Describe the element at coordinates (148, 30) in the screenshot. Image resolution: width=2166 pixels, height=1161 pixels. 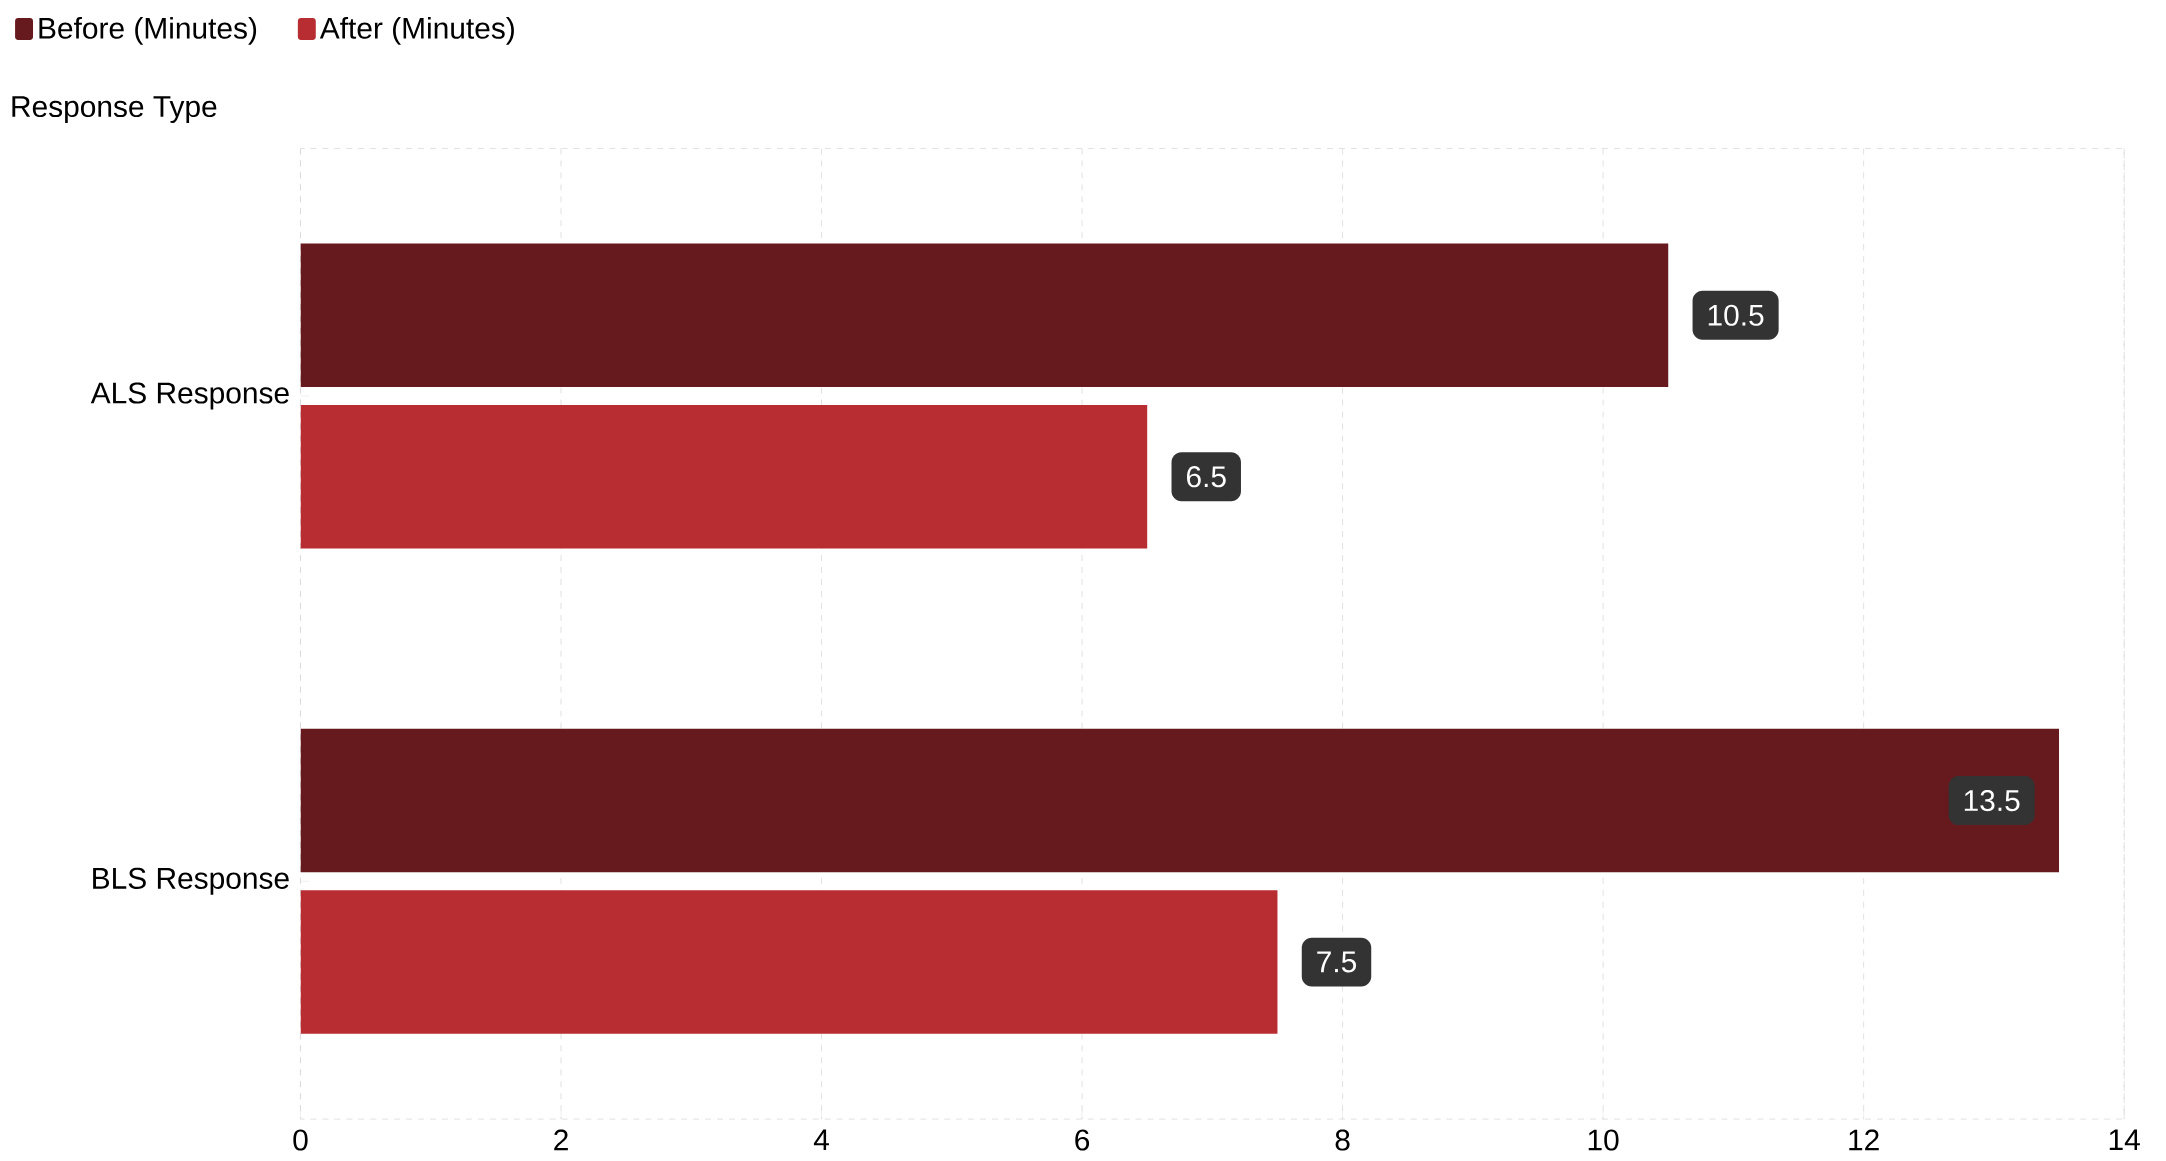
I see `legend-label: Before (Minutes)` at that location.